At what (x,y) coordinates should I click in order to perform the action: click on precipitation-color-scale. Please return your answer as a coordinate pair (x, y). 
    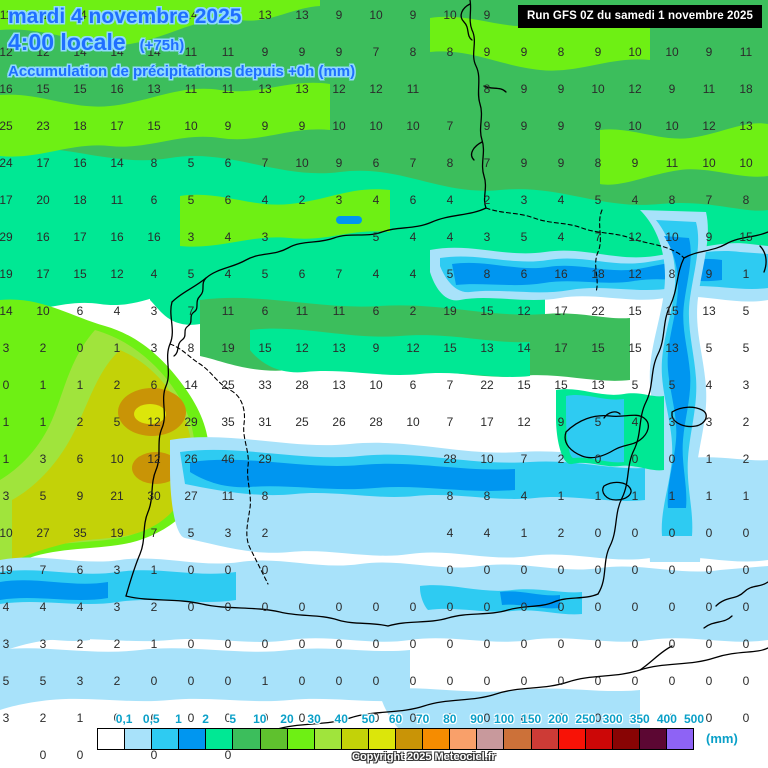
    Looking at the image, I should click on (395, 739).